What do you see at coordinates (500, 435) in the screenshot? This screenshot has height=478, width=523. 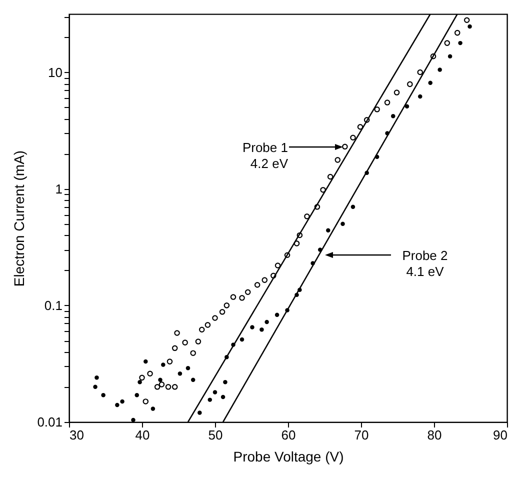 I see `x-tick-label: 90` at bounding box center [500, 435].